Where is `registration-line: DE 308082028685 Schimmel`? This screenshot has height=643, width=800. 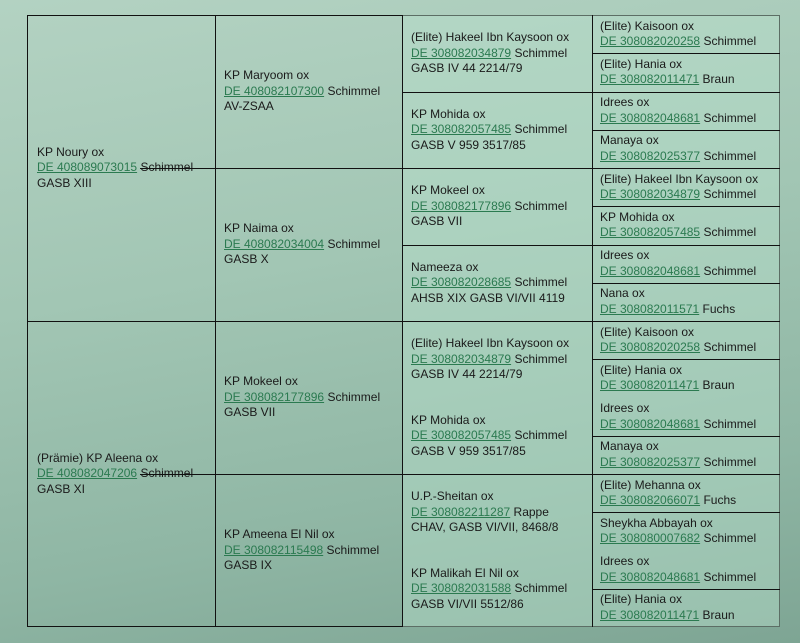 registration-line: DE 308082028685 Schimmel is located at coordinates (501, 283).